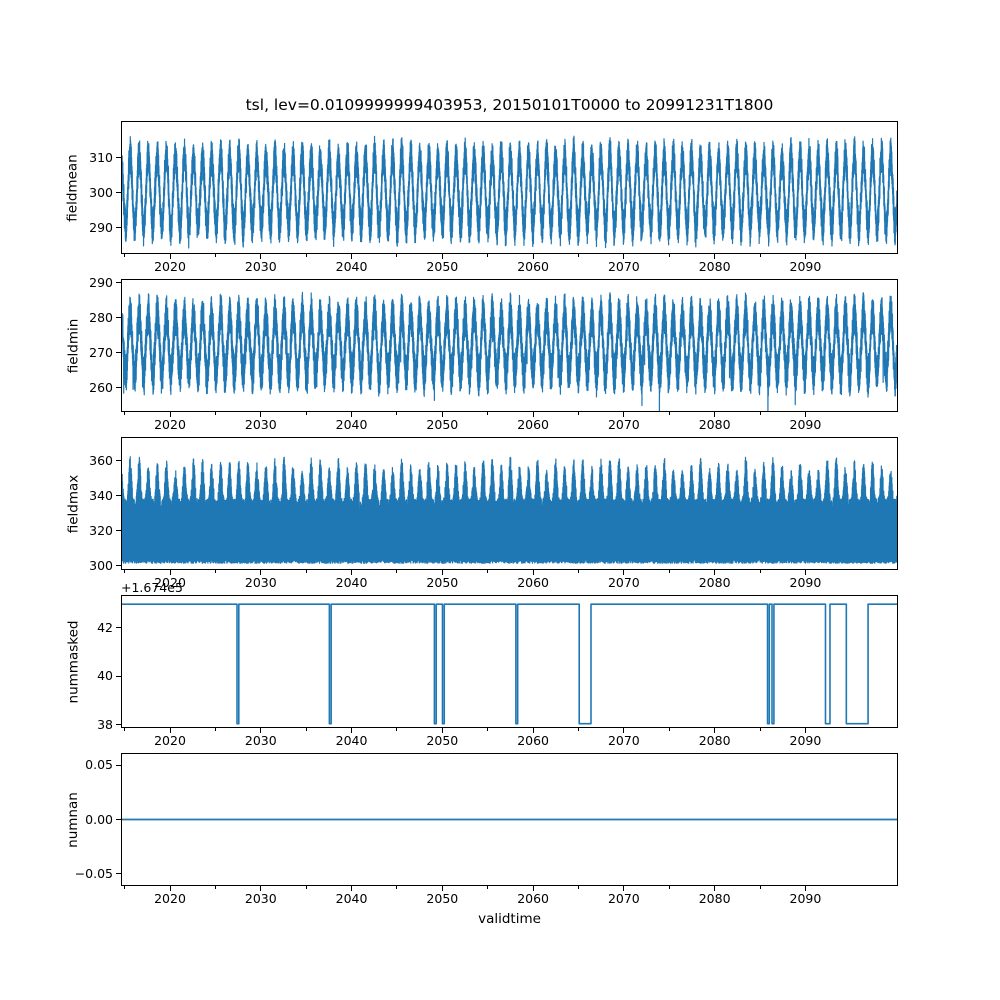 Image resolution: width=1000 pixels, height=1000 pixels. I want to click on y-tick-label: 0.05, so click(99, 765).